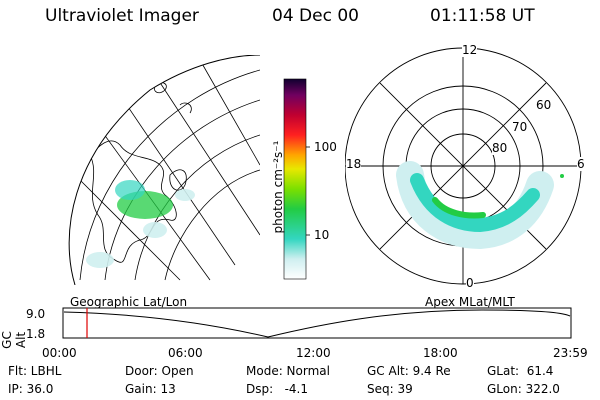  What do you see at coordinates (129, 302) in the screenshot?
I see `timeline-left-title: Geographic Lat/Lon` at bounding box center [129, 302].